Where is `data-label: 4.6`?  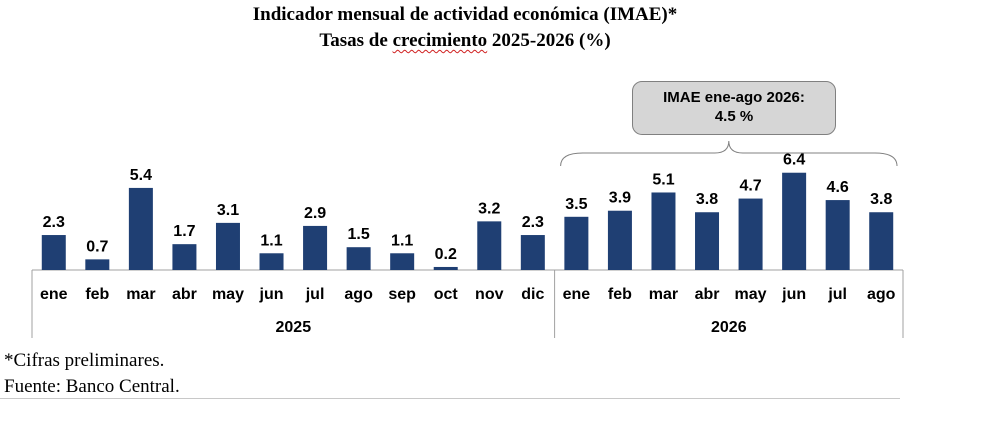
data-label: 4.6 is located at coordinates (838, 187).